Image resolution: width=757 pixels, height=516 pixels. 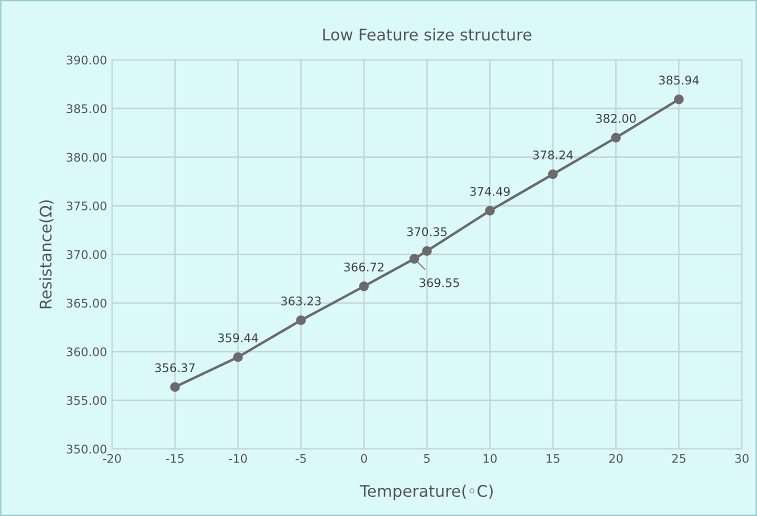 What do you see at coordinates (86, 303) in the screenshot?
I see `y-tick-label: 365.00` at bounding box center [86, 303].